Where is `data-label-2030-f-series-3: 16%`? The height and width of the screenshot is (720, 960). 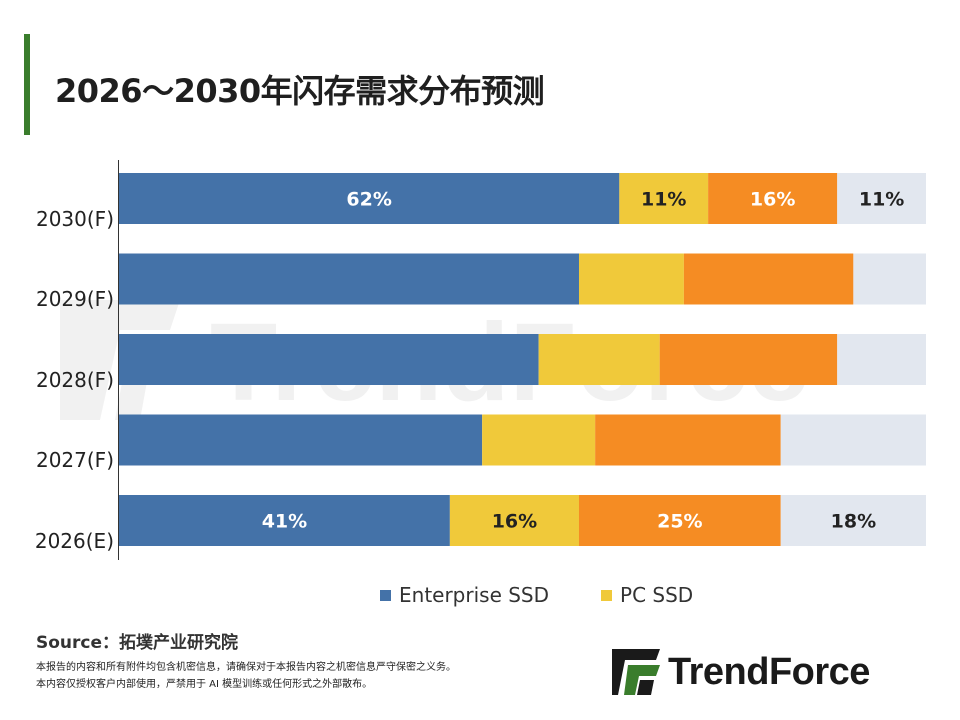
data-label-2030-f-series-3: 16% is located at coordinates (772, 200).